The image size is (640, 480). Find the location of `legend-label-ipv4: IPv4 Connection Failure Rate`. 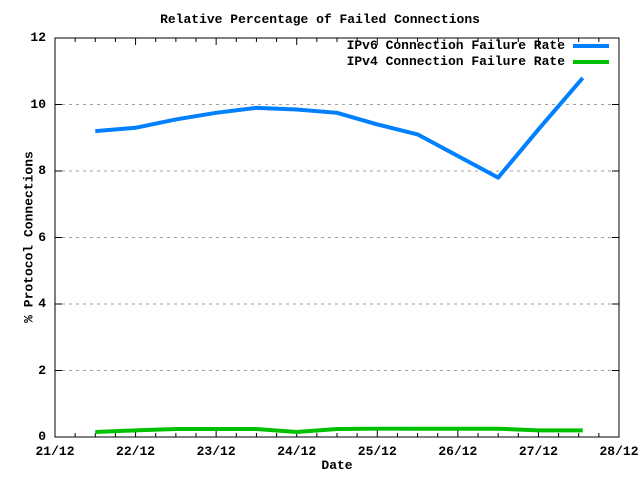

legend-label-ipv4: IPv4 Connection Failure Rate is located at coordinates (455, 61).